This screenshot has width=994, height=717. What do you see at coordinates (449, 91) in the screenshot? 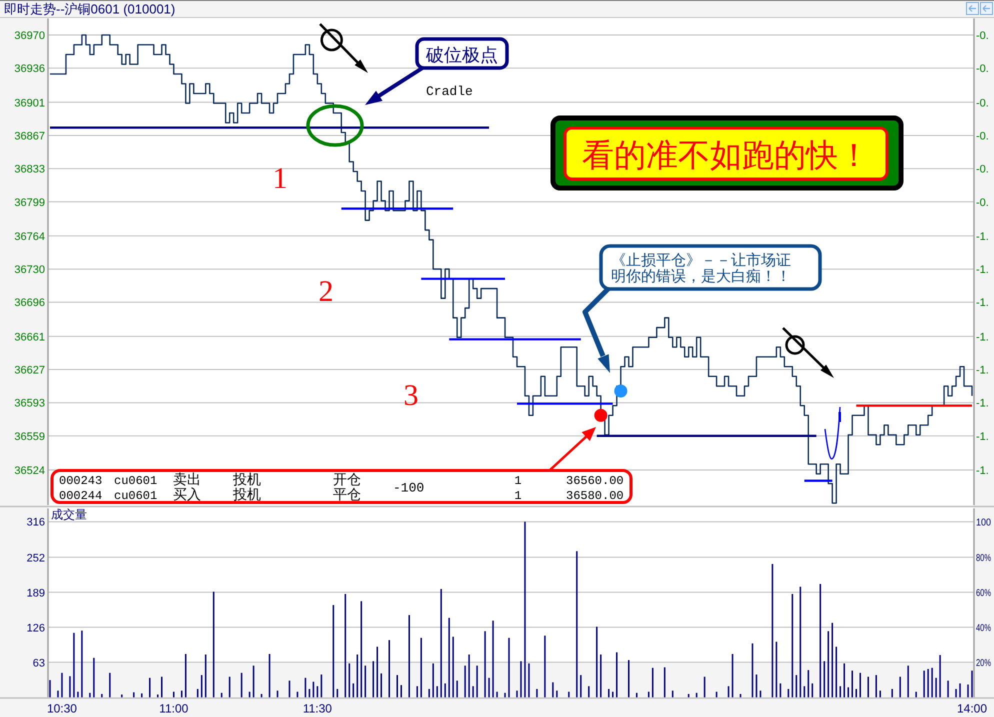
I see `annotation: Cradle` at bounding box center [449, 91].